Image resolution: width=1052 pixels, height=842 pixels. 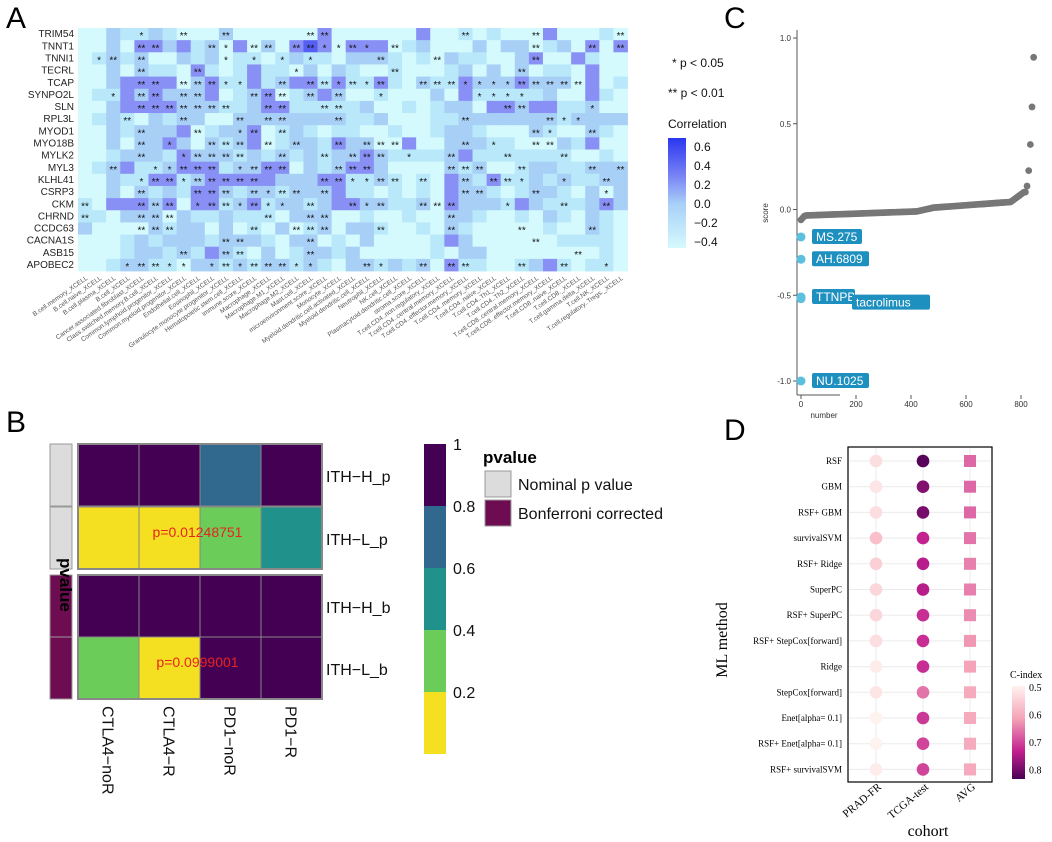 What do you see at coordinates (64, 107) in the screenshot?
I see `a-row-label: SLN` at bounding box center [64, 107].